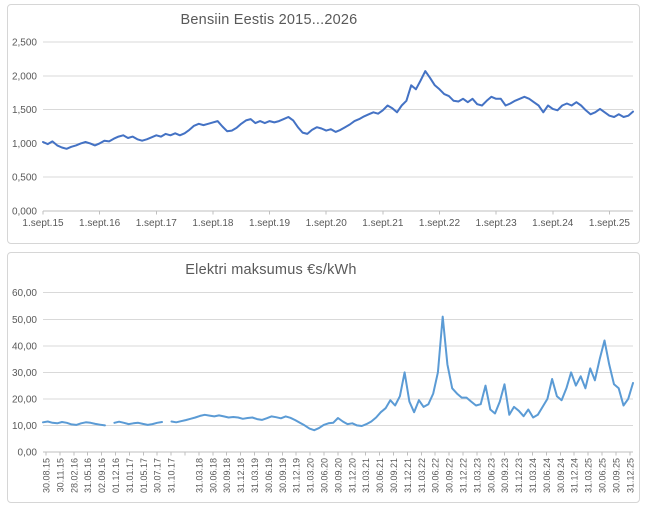 The height and width of the screenshot is (505, 650). I want to click on x-tick-label: 30.09.25, so click(616, 475).